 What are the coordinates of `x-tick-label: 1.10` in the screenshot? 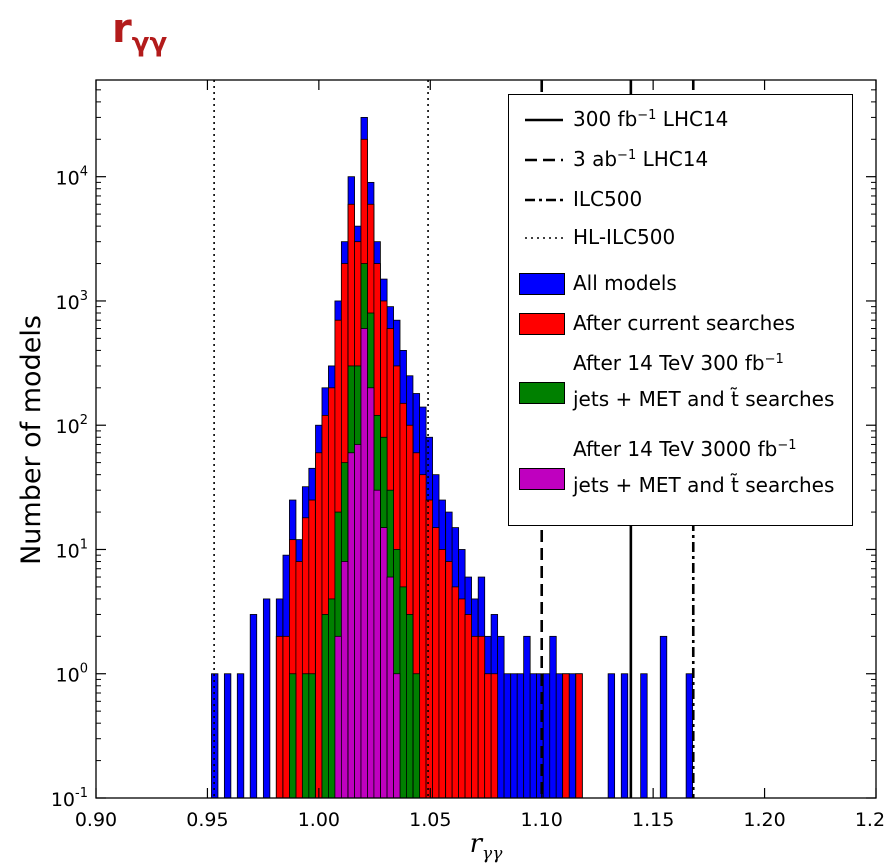 It's located at (542, 820).